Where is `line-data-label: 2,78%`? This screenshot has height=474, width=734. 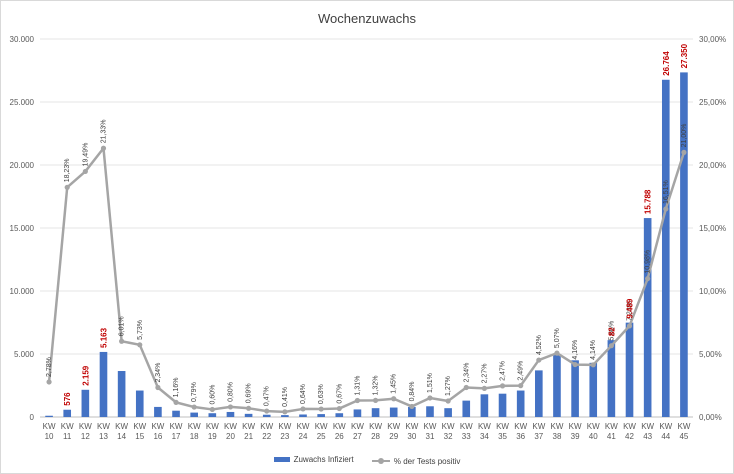 line-data-label: 2,78% is located at coordinates (49, 367).